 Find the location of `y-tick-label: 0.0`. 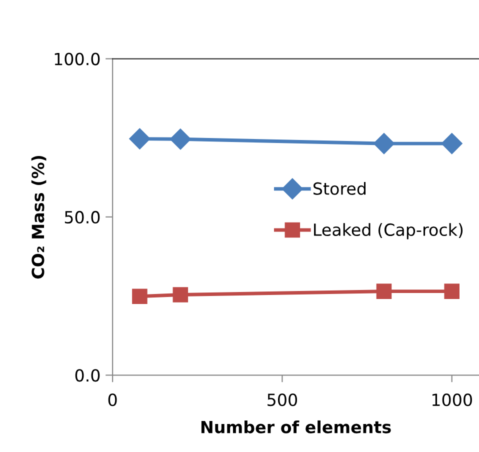

y-tick-label: 0.0 is located at coordinates (87, 375).